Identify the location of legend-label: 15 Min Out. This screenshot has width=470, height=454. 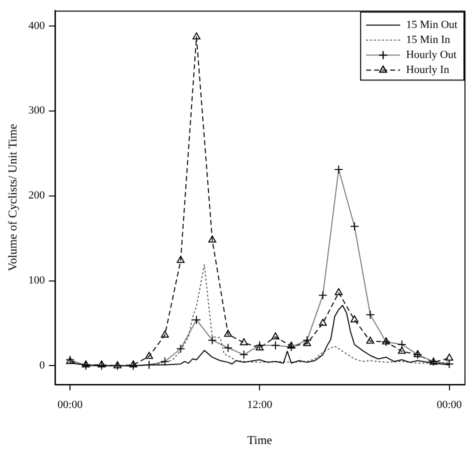
(432, 24).